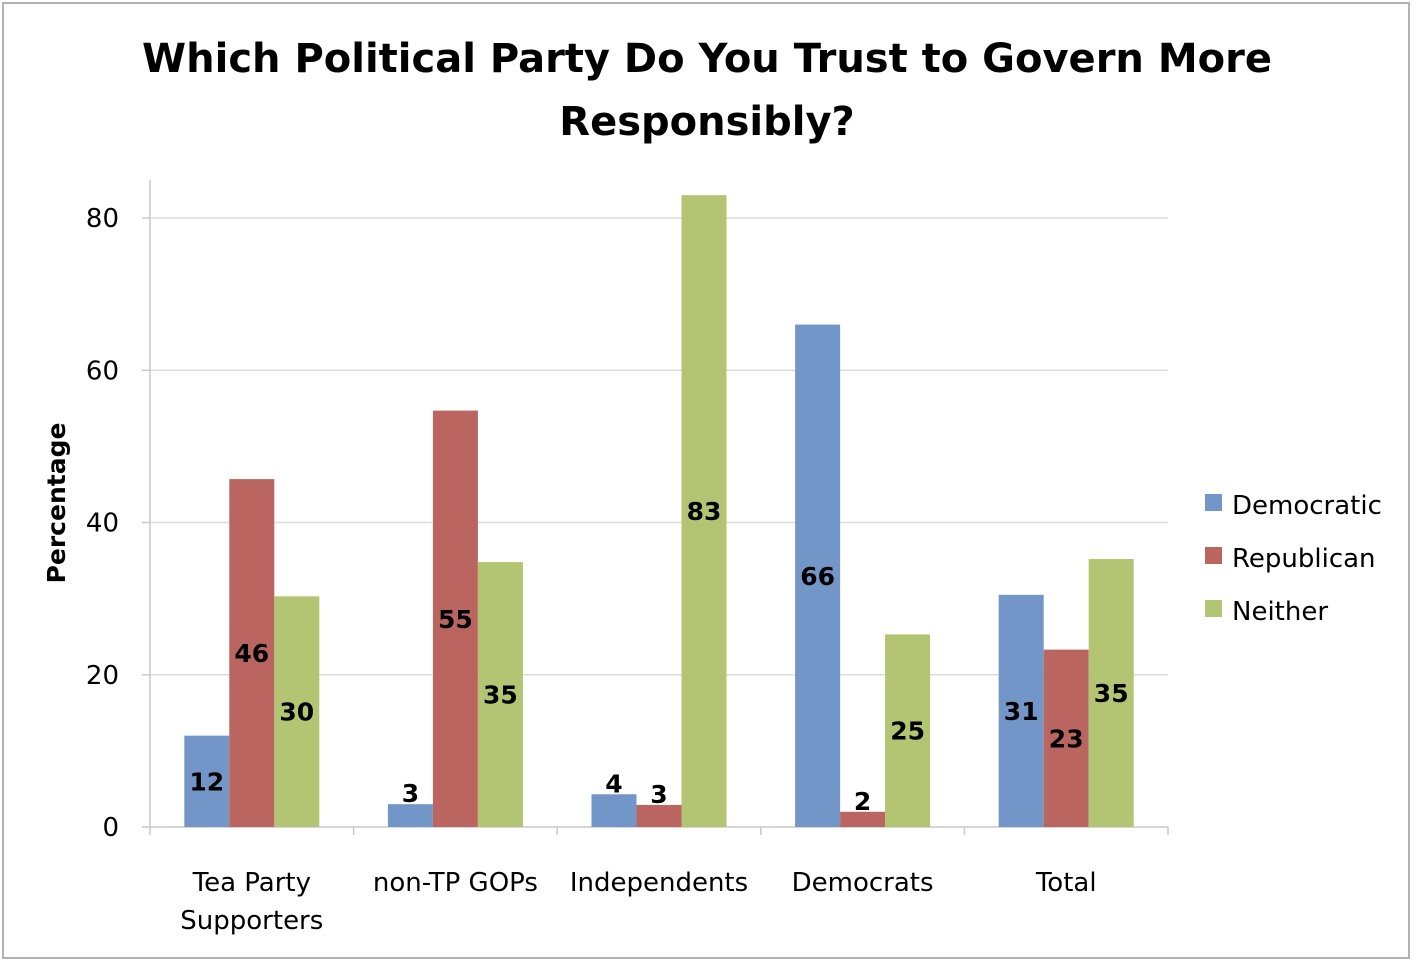 This screenshot has width=1416, height=965. I want to click on data-label-republican-0: 46, so click(251, 653).